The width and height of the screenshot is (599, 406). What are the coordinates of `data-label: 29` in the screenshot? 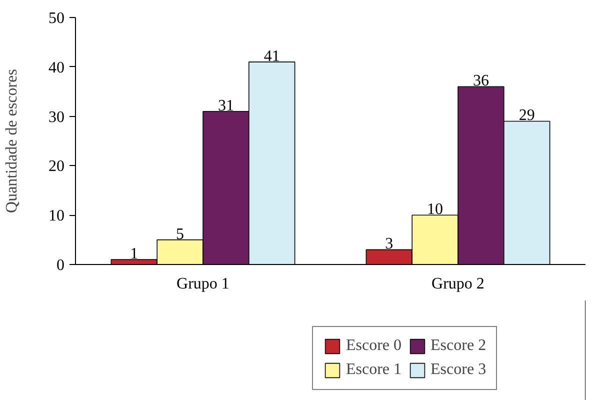 It's located at (526, 115).